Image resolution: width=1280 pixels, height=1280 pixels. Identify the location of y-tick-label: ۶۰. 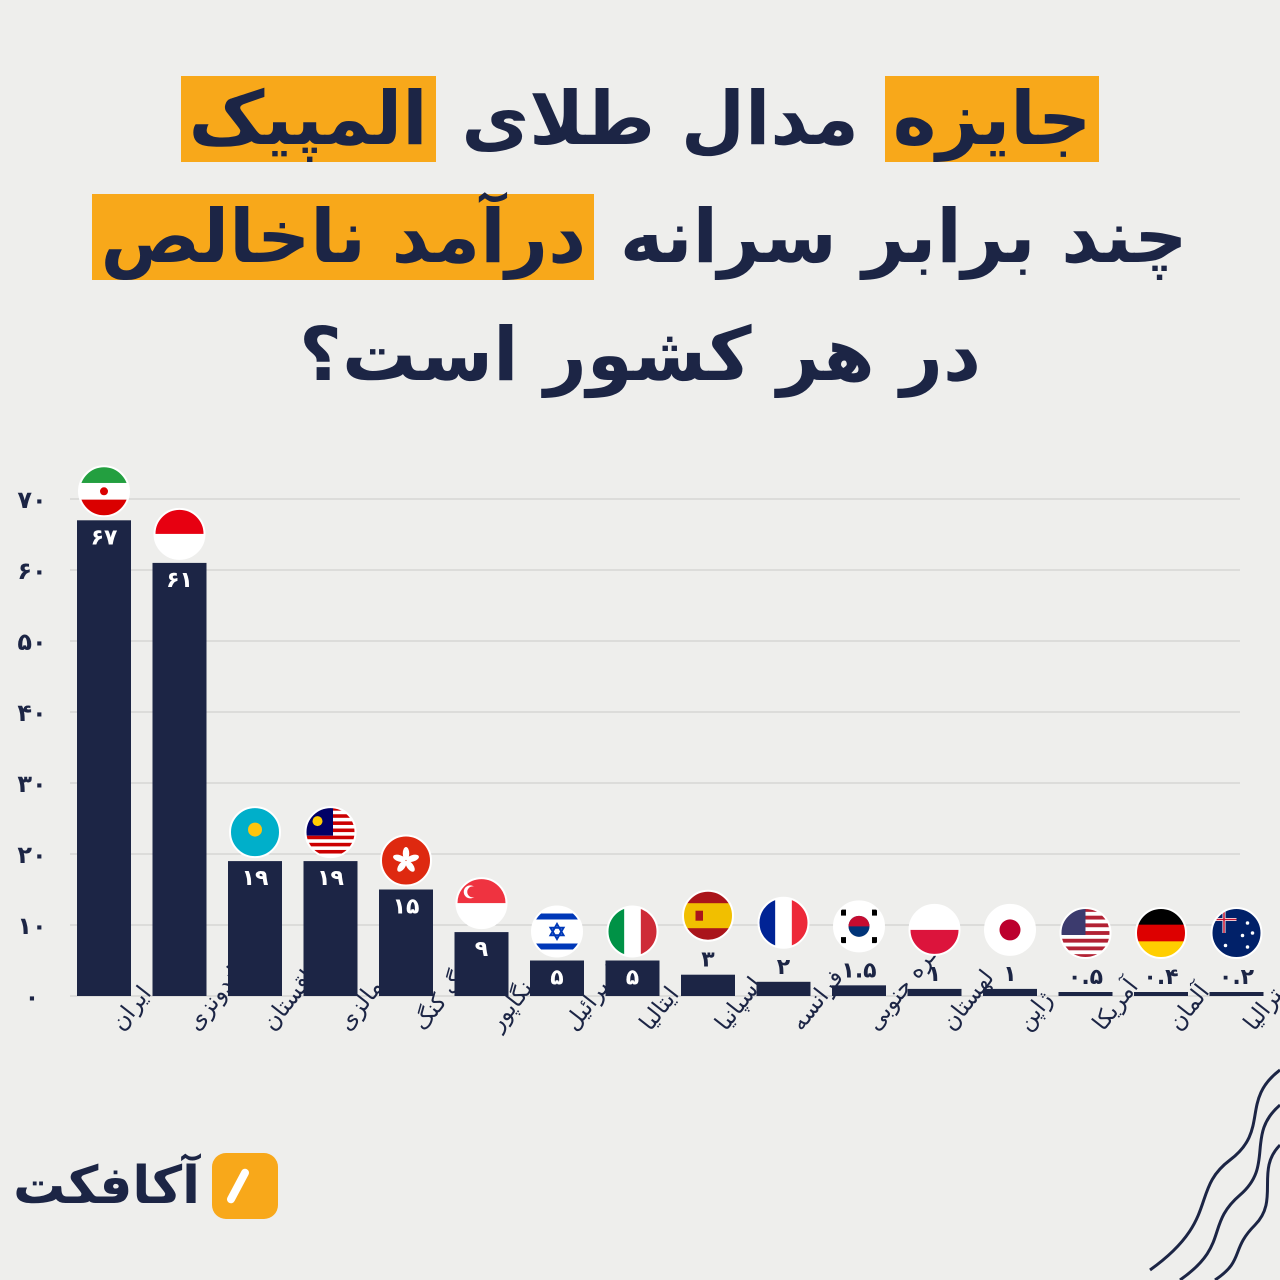
(31, 571).